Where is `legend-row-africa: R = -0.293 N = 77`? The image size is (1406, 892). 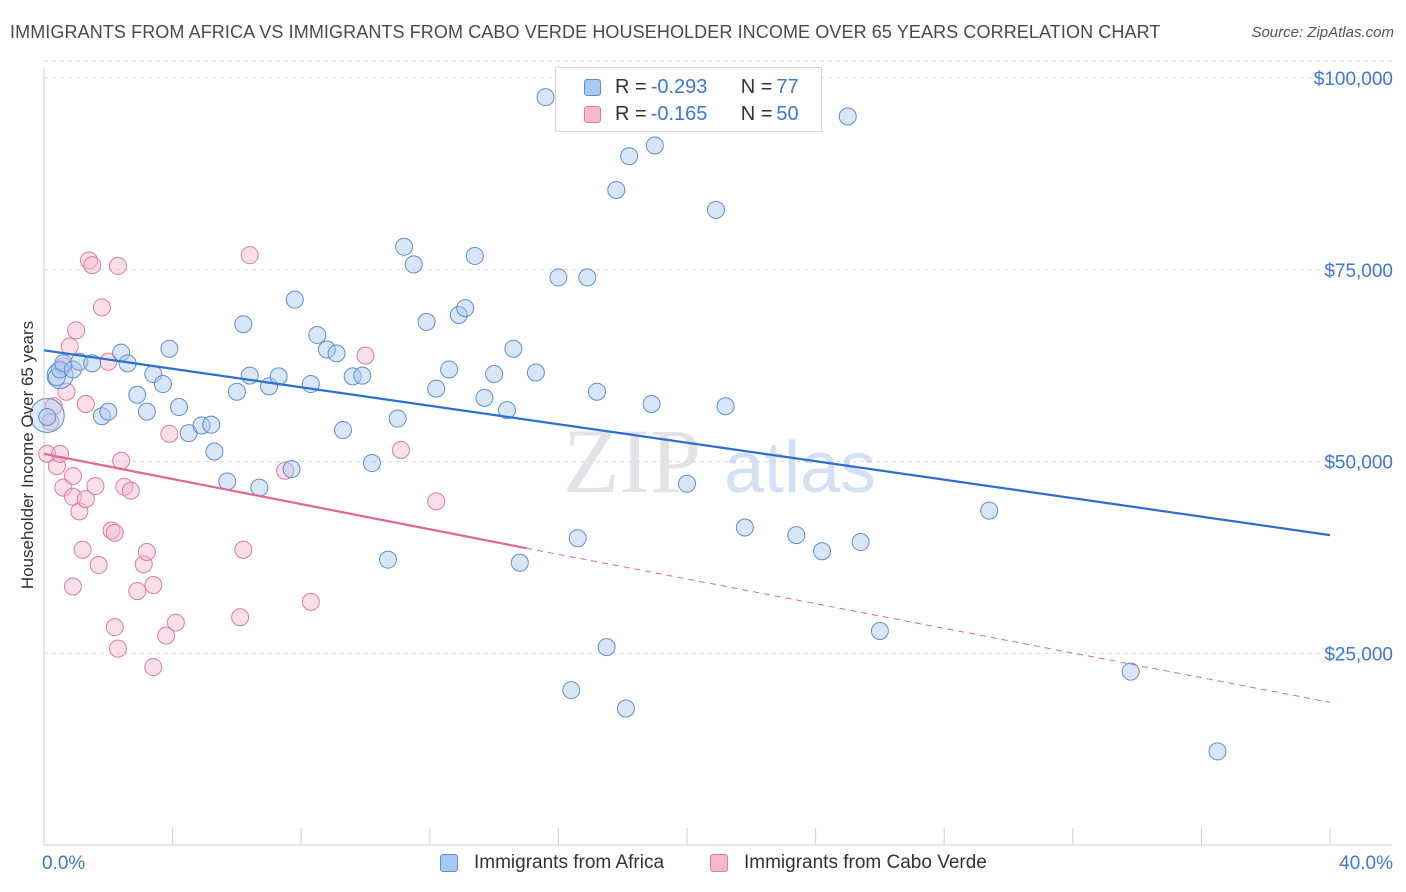
legend-row-africa: R = -0.293 N = 77 is located at coordinates (691, 87).